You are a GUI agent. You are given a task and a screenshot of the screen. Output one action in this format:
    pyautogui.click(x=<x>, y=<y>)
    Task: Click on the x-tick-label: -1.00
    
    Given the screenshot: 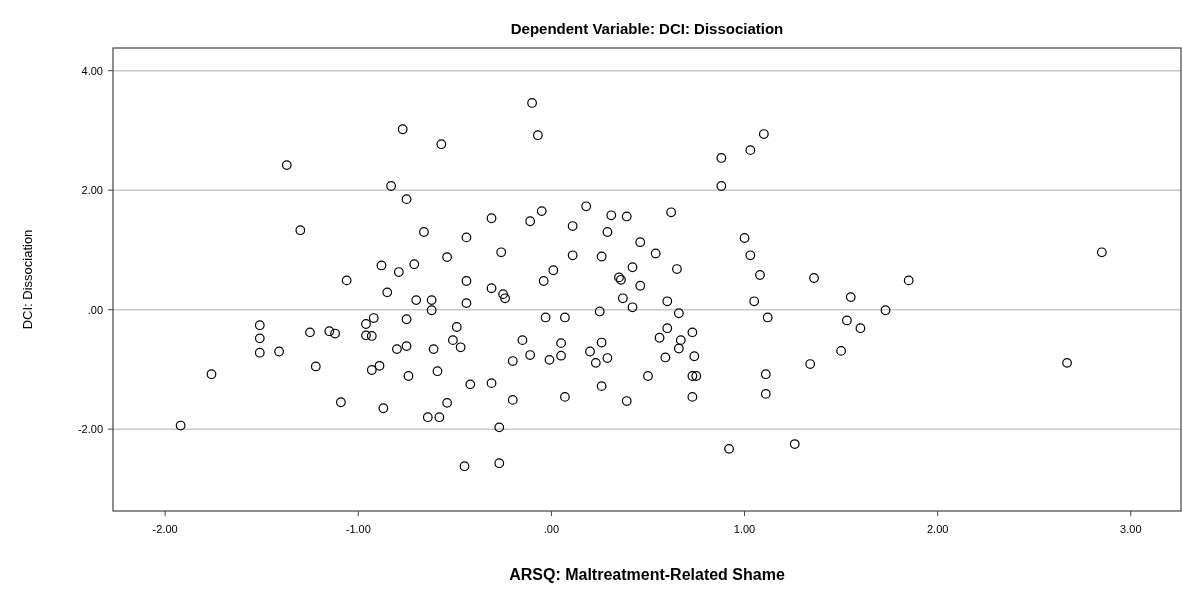 What is the action you would take?
    pyautogui.click(x=358, y=529)
    